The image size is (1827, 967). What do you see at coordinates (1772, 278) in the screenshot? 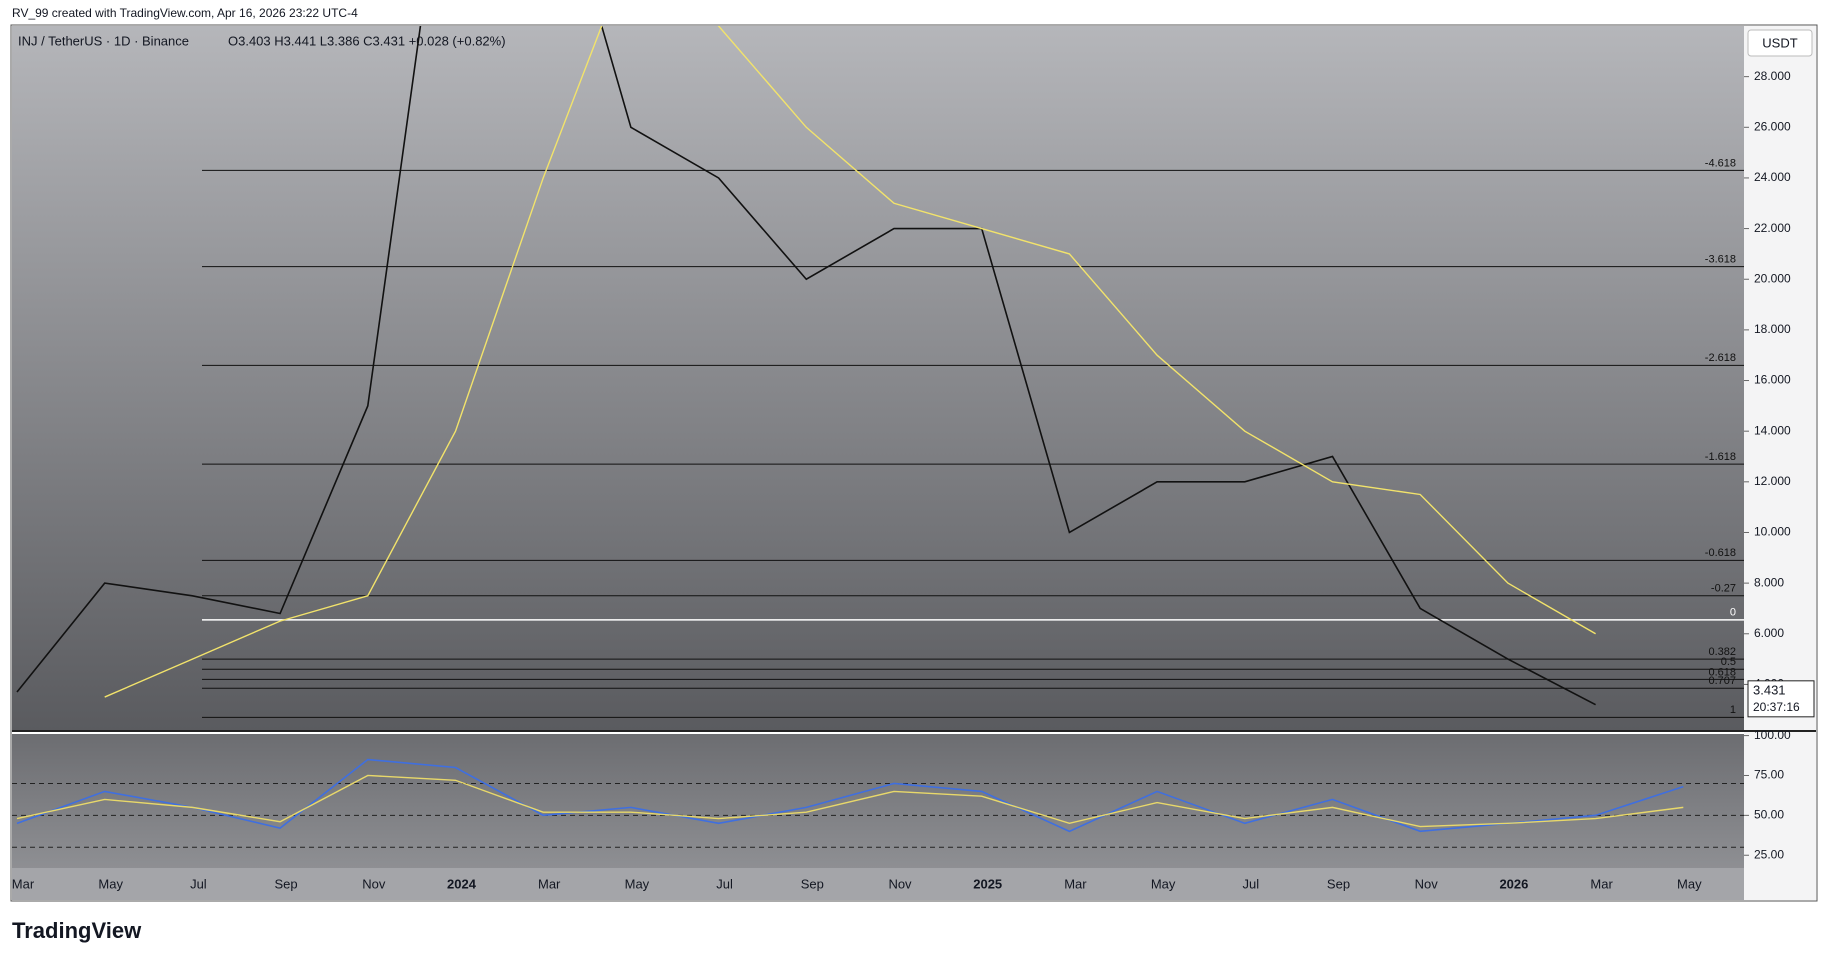
I see `y-tick-label: 20.000` at bounding box center [1772, 278].